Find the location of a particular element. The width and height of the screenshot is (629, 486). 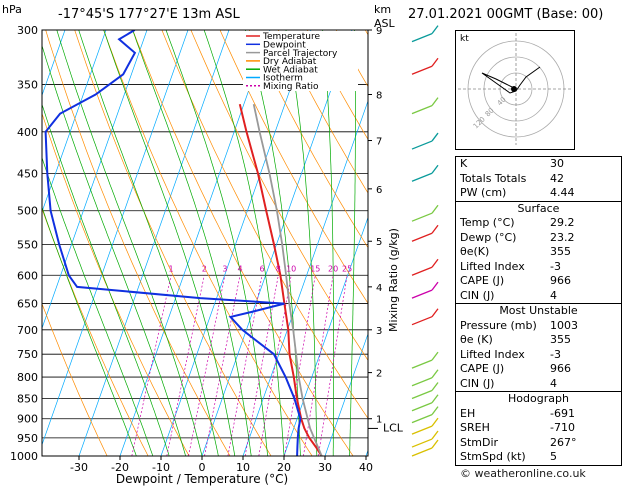

legend-entry: Wet Adiabat is located at coordinates (290, 70).